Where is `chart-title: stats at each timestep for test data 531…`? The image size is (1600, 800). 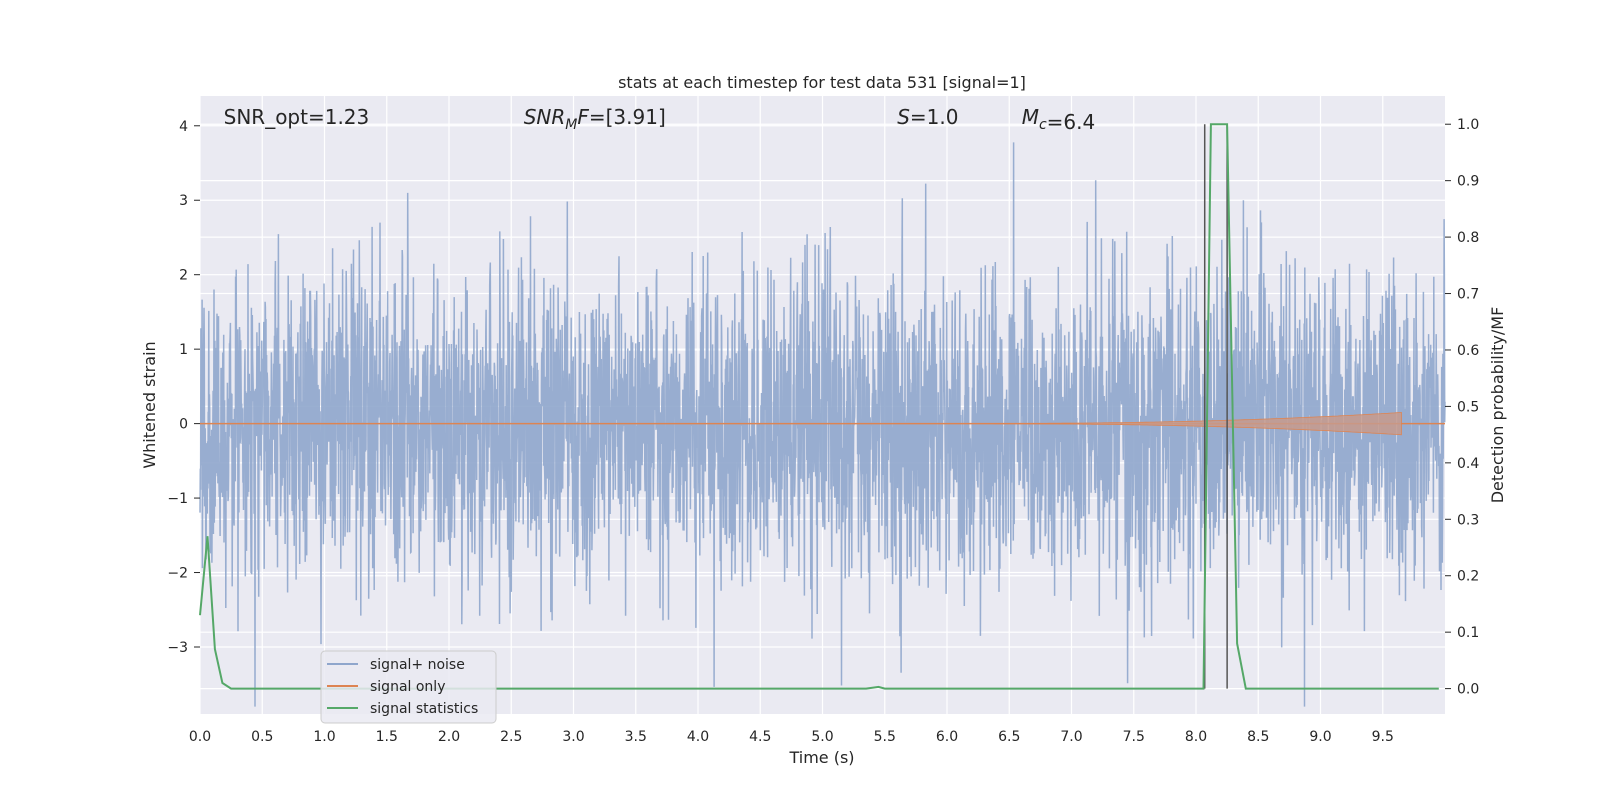 chart-title: stats at each timestep for test data 531… is located at coordinates (822, 82).